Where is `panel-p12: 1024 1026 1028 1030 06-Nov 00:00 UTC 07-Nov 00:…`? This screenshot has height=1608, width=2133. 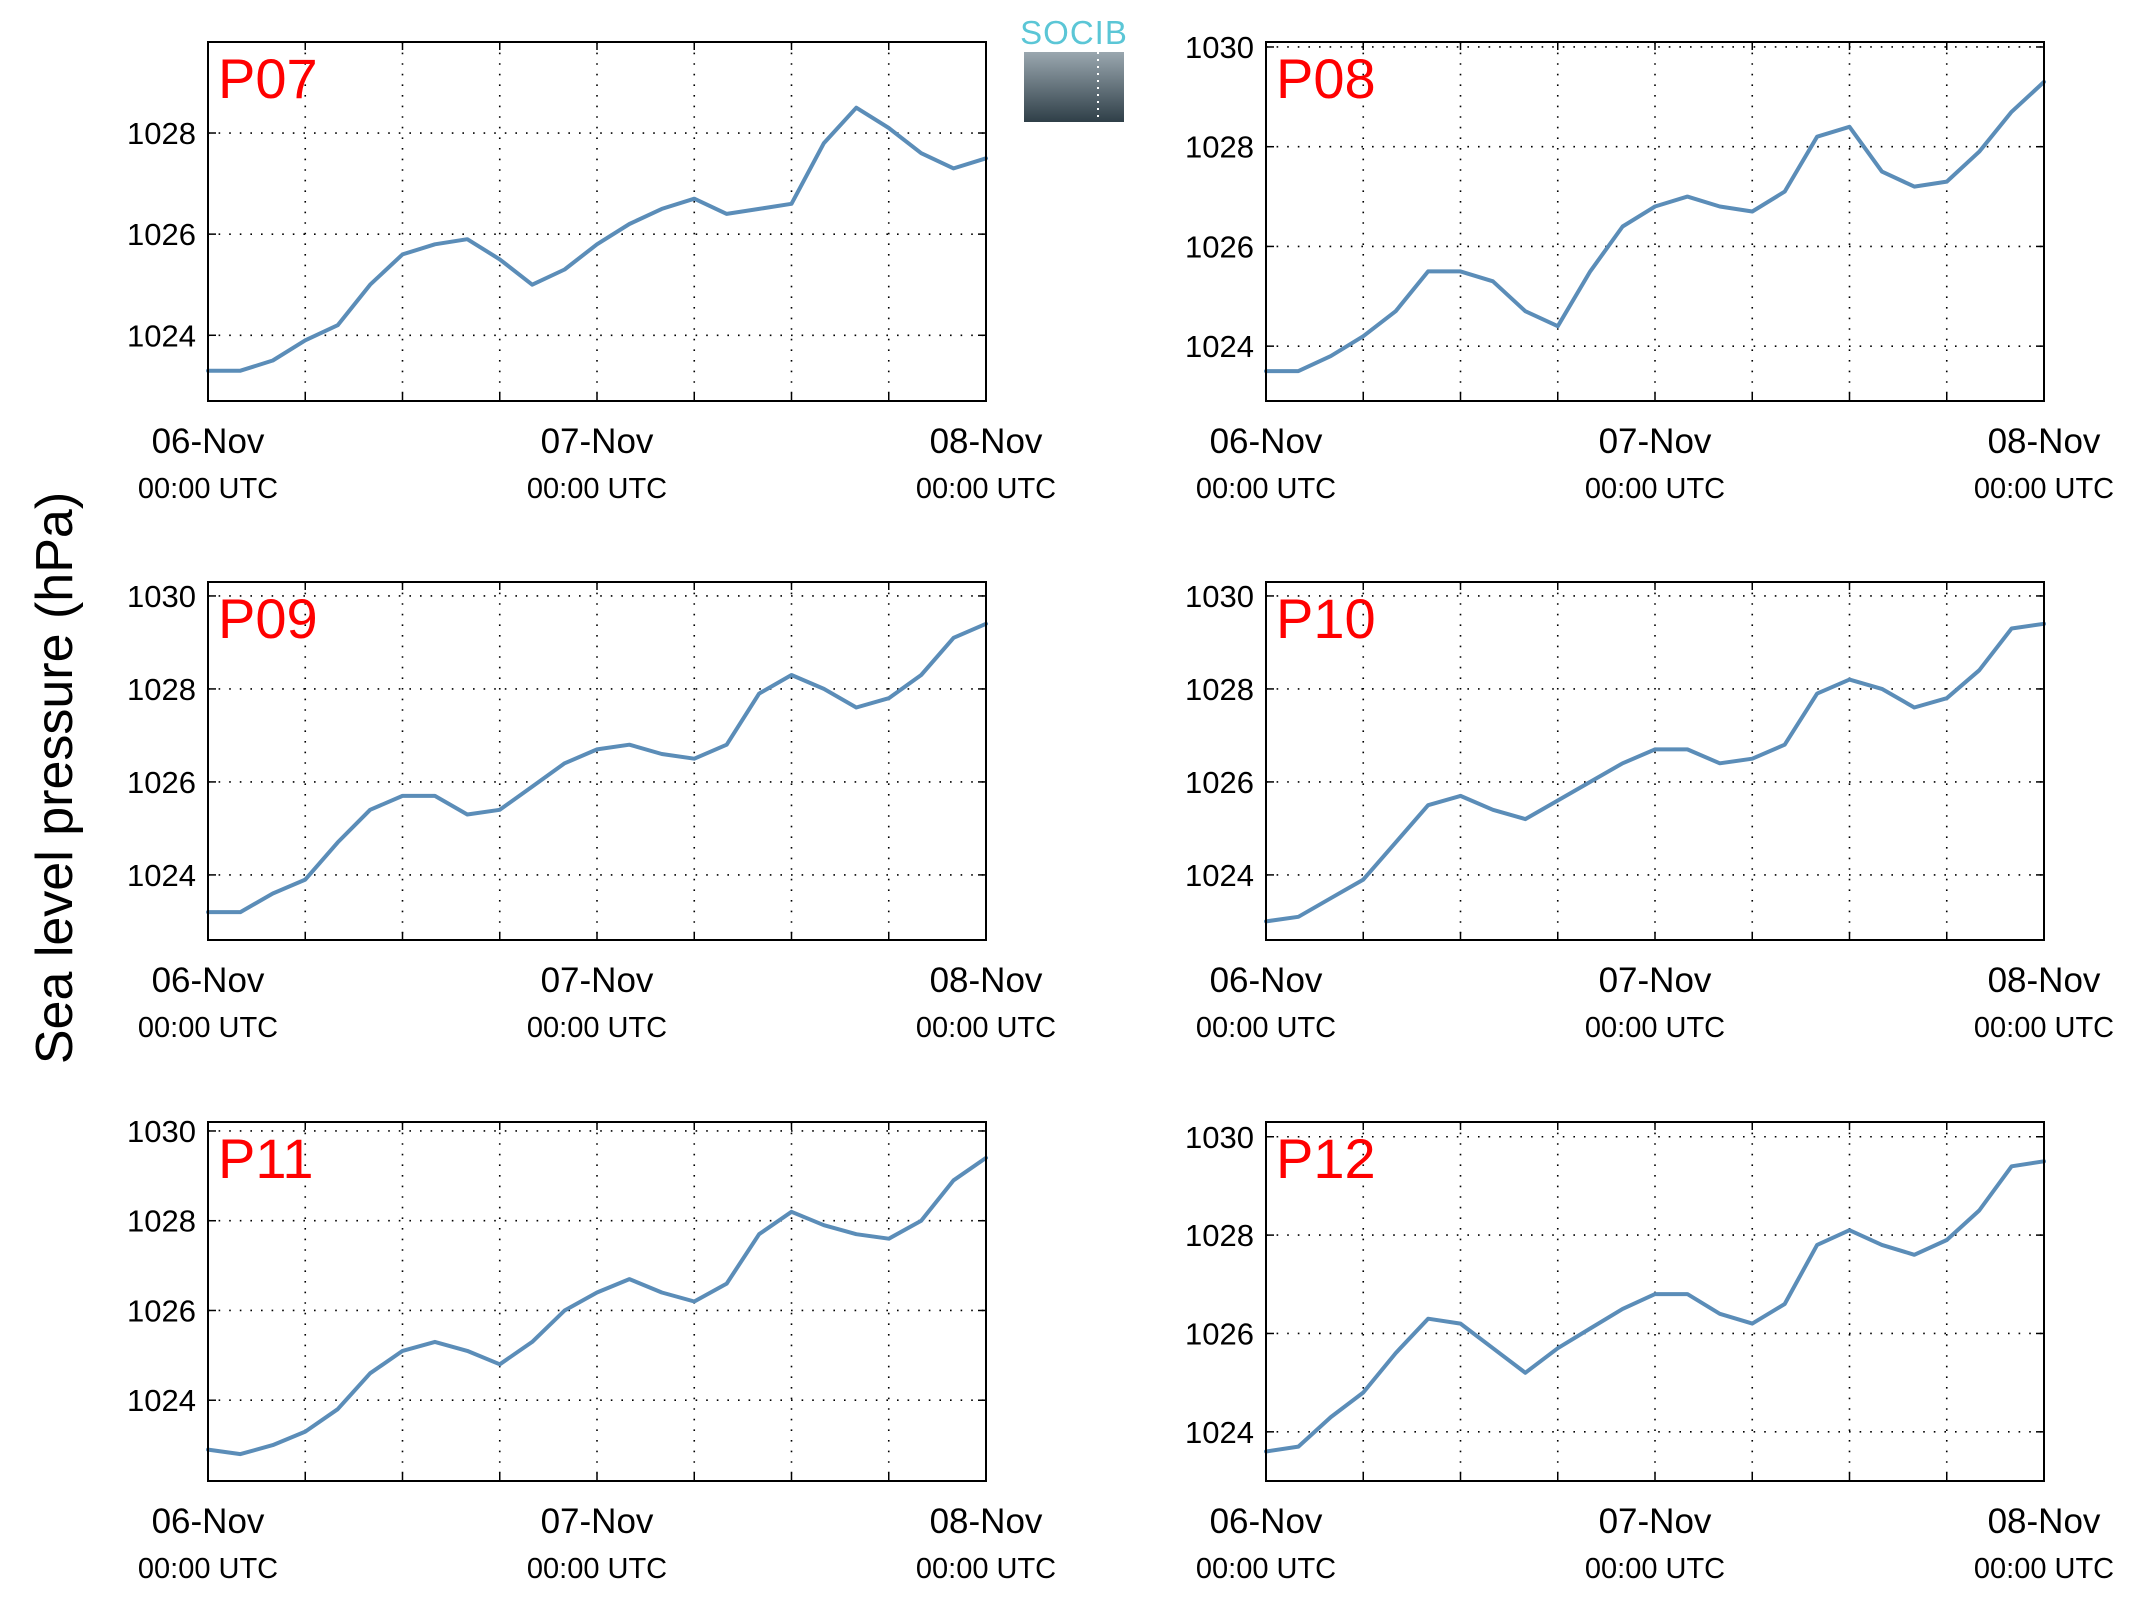
panel-p12: 1024 1026 1028 1030 06-Nov 00:00 UTC 07-Nov 00:… is located at coordinates (1649, 1352).